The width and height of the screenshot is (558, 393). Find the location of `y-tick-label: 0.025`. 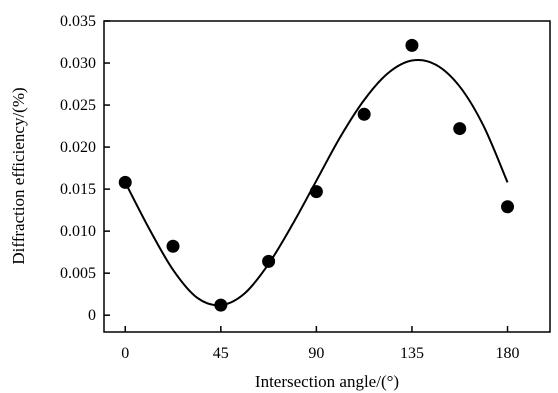

y-tick-label: 0.025 is located at coordinates (78, 105).